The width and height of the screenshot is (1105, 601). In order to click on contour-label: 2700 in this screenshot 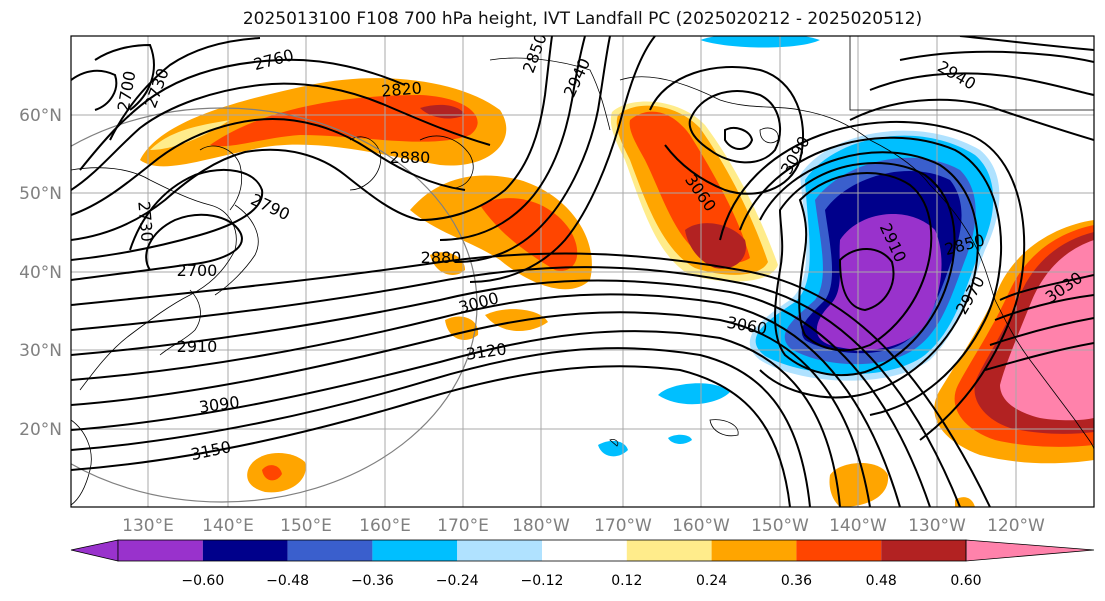, I will do `click(197, 270)`.